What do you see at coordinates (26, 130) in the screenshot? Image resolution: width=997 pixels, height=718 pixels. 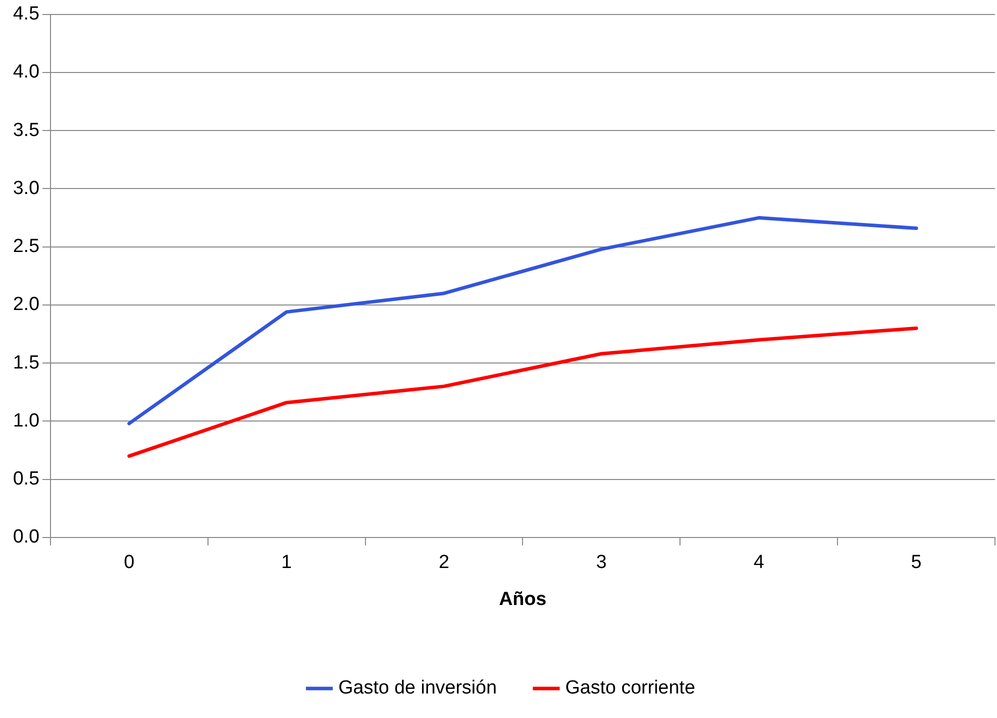 I see `y-tick-label: 3.5` at bounding box center [26, 130].